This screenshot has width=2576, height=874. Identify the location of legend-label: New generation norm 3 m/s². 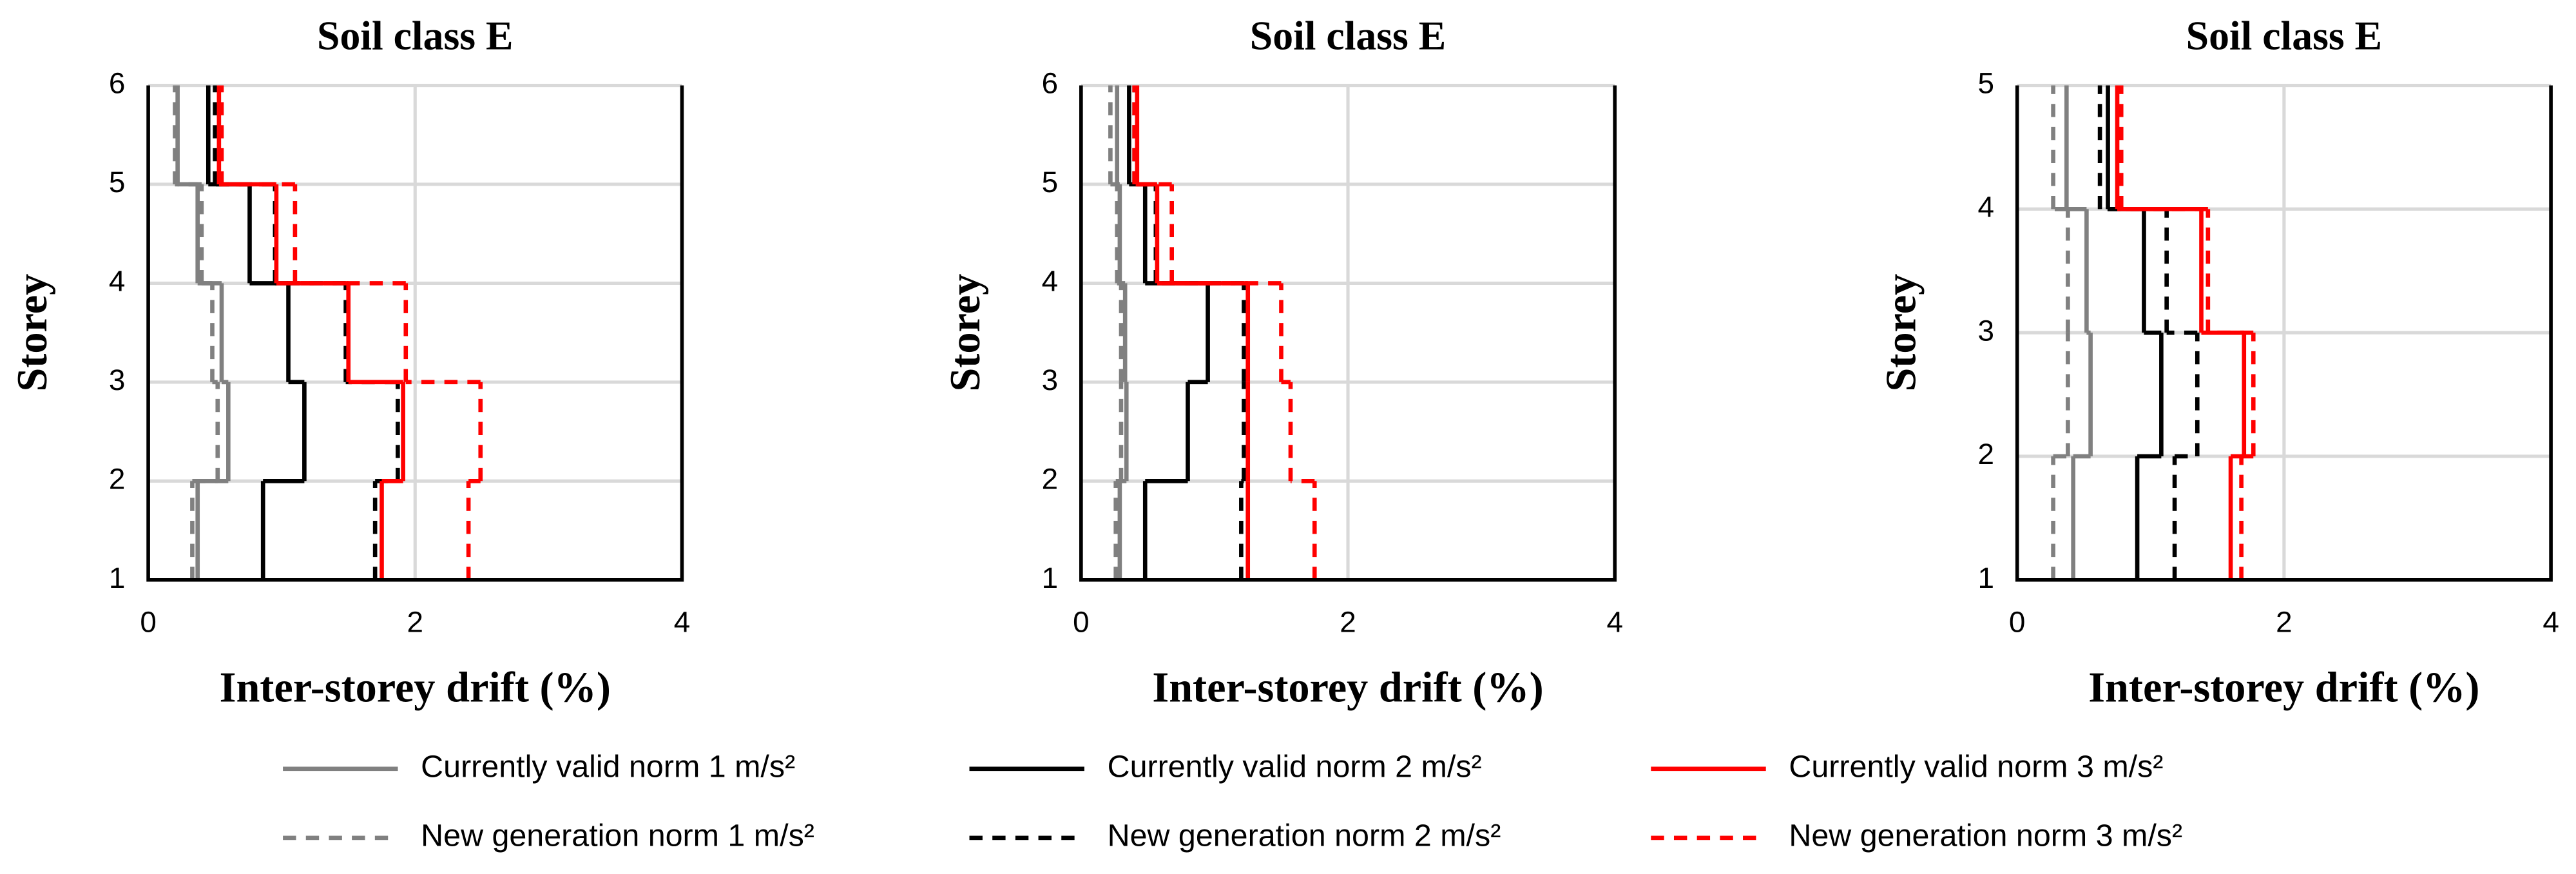
(1986, 836).